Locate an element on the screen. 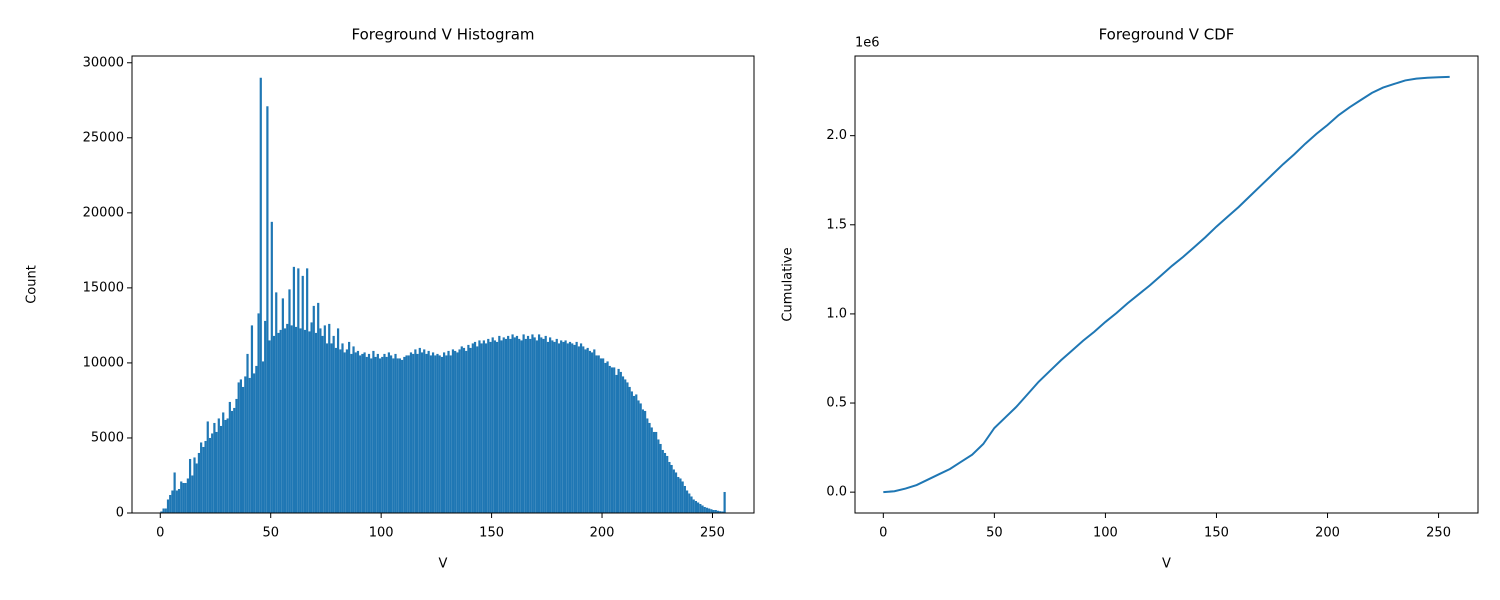  y-tick-label: 10000 is located at coordinates (103, 362).